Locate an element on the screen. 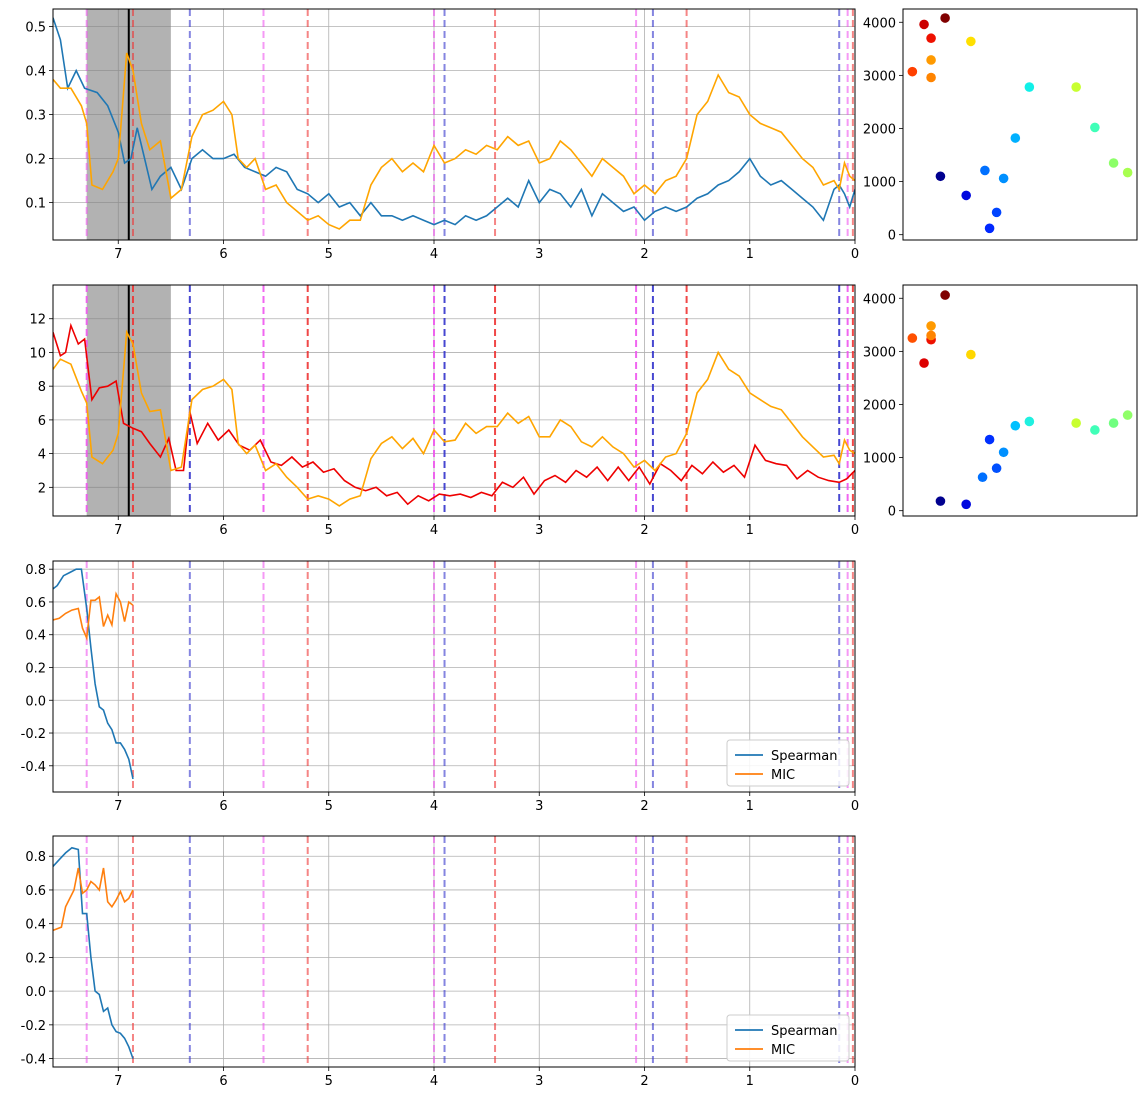  y-tick-label: -0.2 is located at coordinates (33, 1026).